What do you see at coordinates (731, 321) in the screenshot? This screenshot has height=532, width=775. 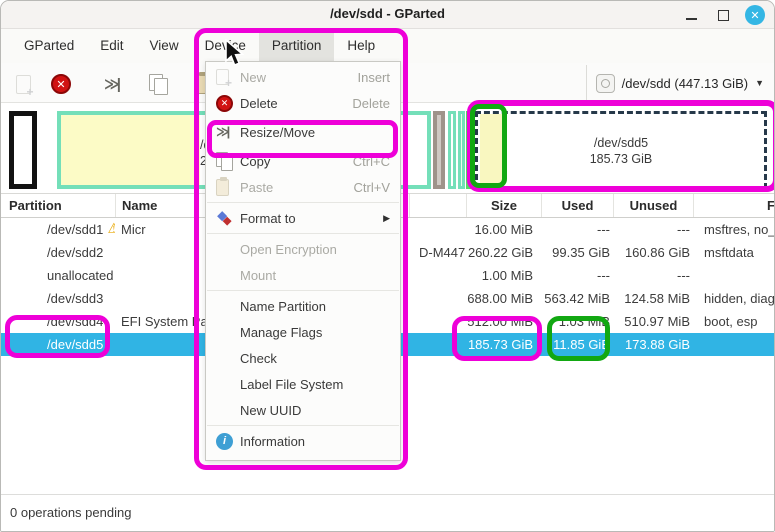 I see `cell-flags: boot, esp` at bounding box center [731, 321].